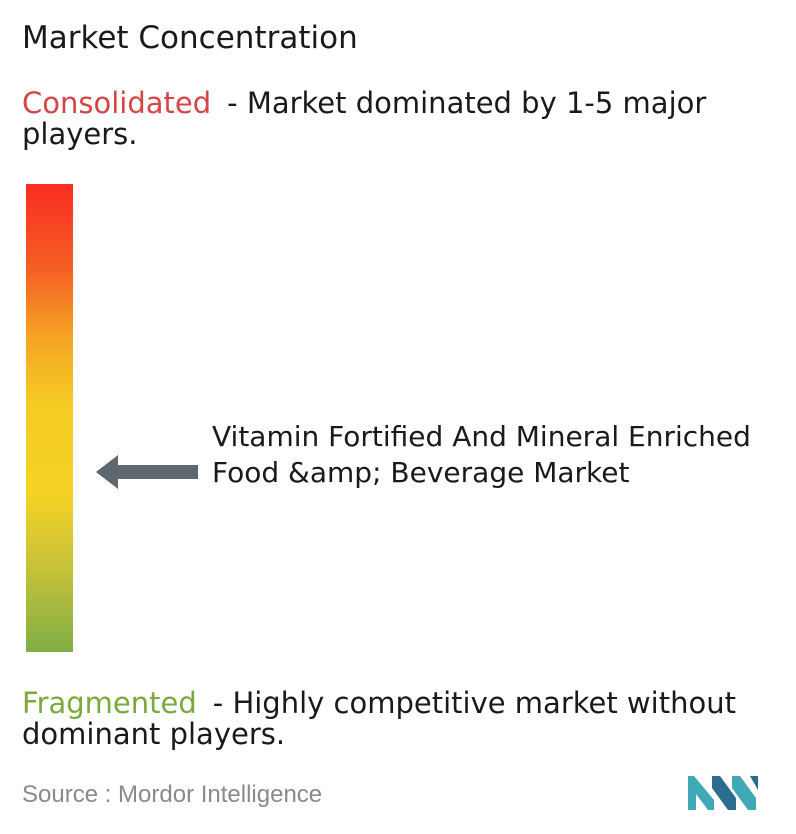 Image resolution: width=796 pixels, height=834 pixels. I want to click on concentration-gradient-bar, so click(49, 418).